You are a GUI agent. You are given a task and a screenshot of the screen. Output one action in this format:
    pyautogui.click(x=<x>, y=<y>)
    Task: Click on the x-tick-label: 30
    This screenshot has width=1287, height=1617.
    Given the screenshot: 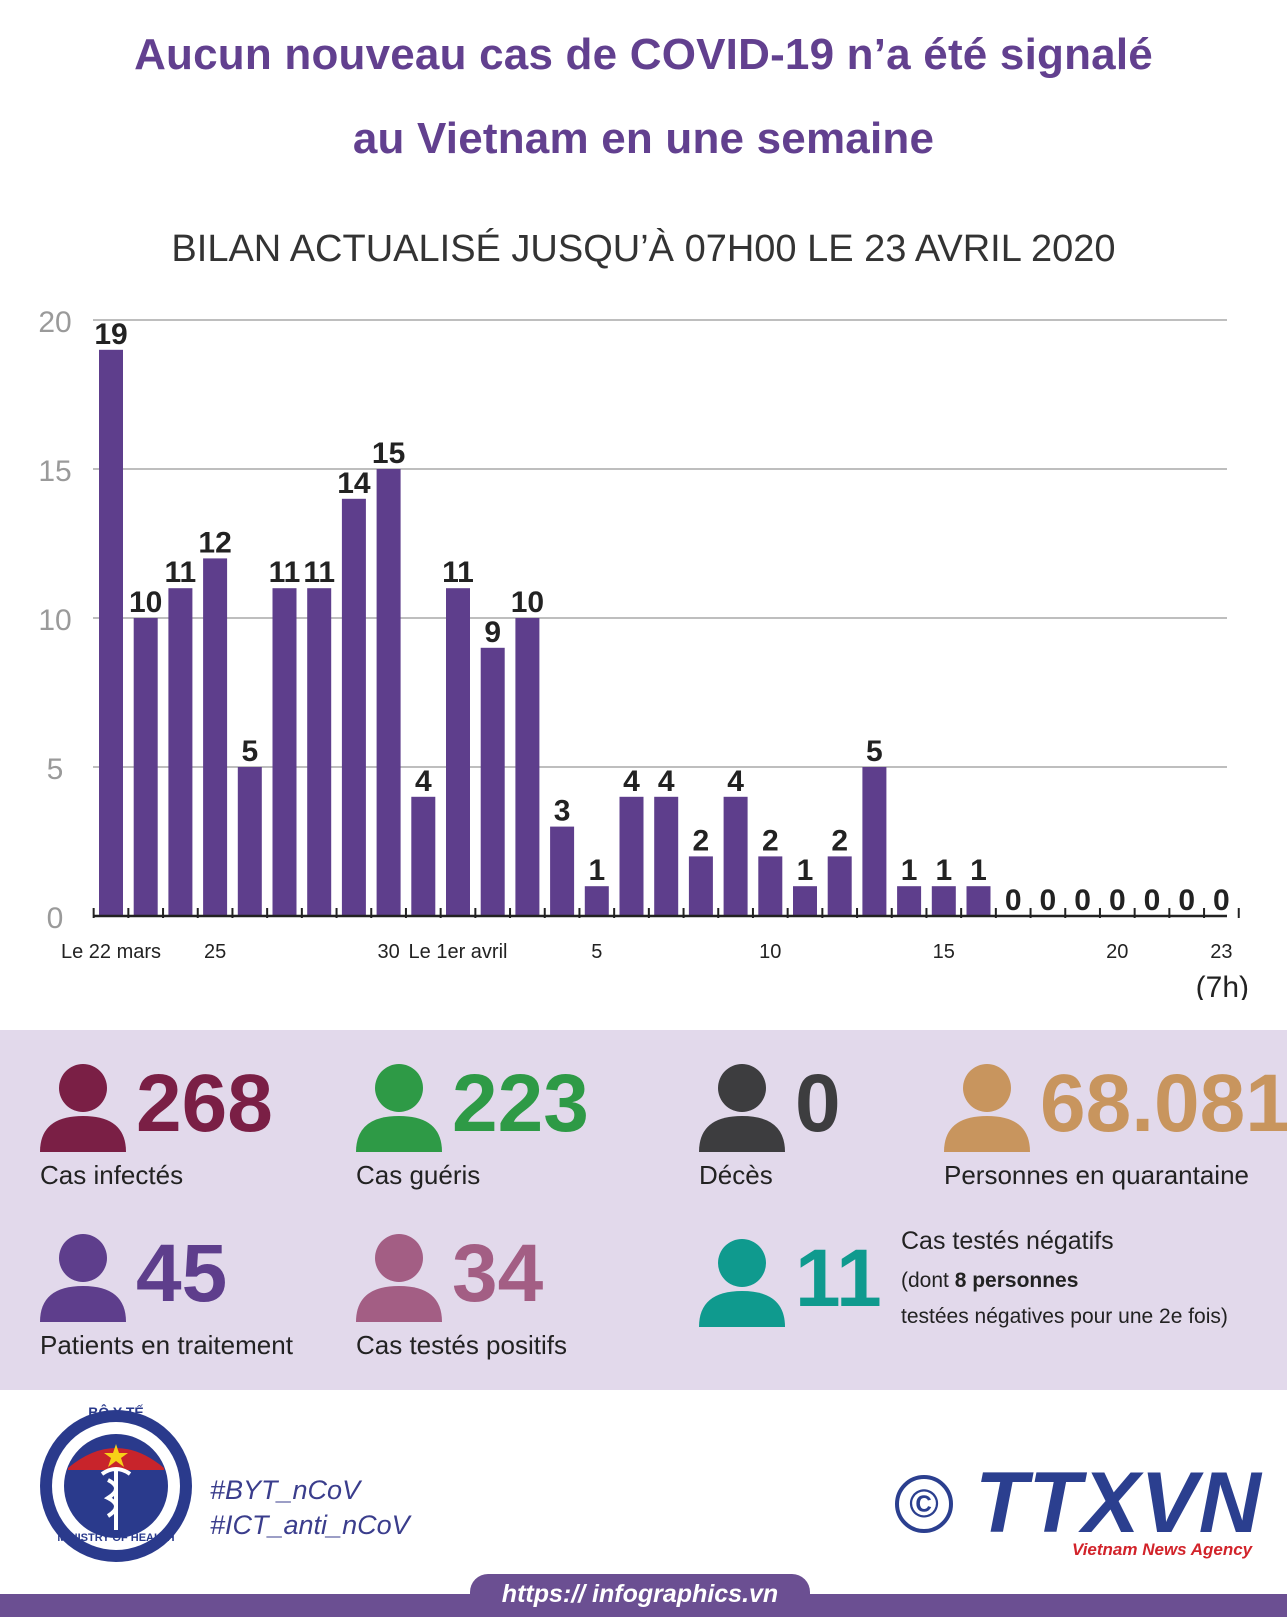 What is the action you would take?
    pyautogui.click(x=388, y=952)
    